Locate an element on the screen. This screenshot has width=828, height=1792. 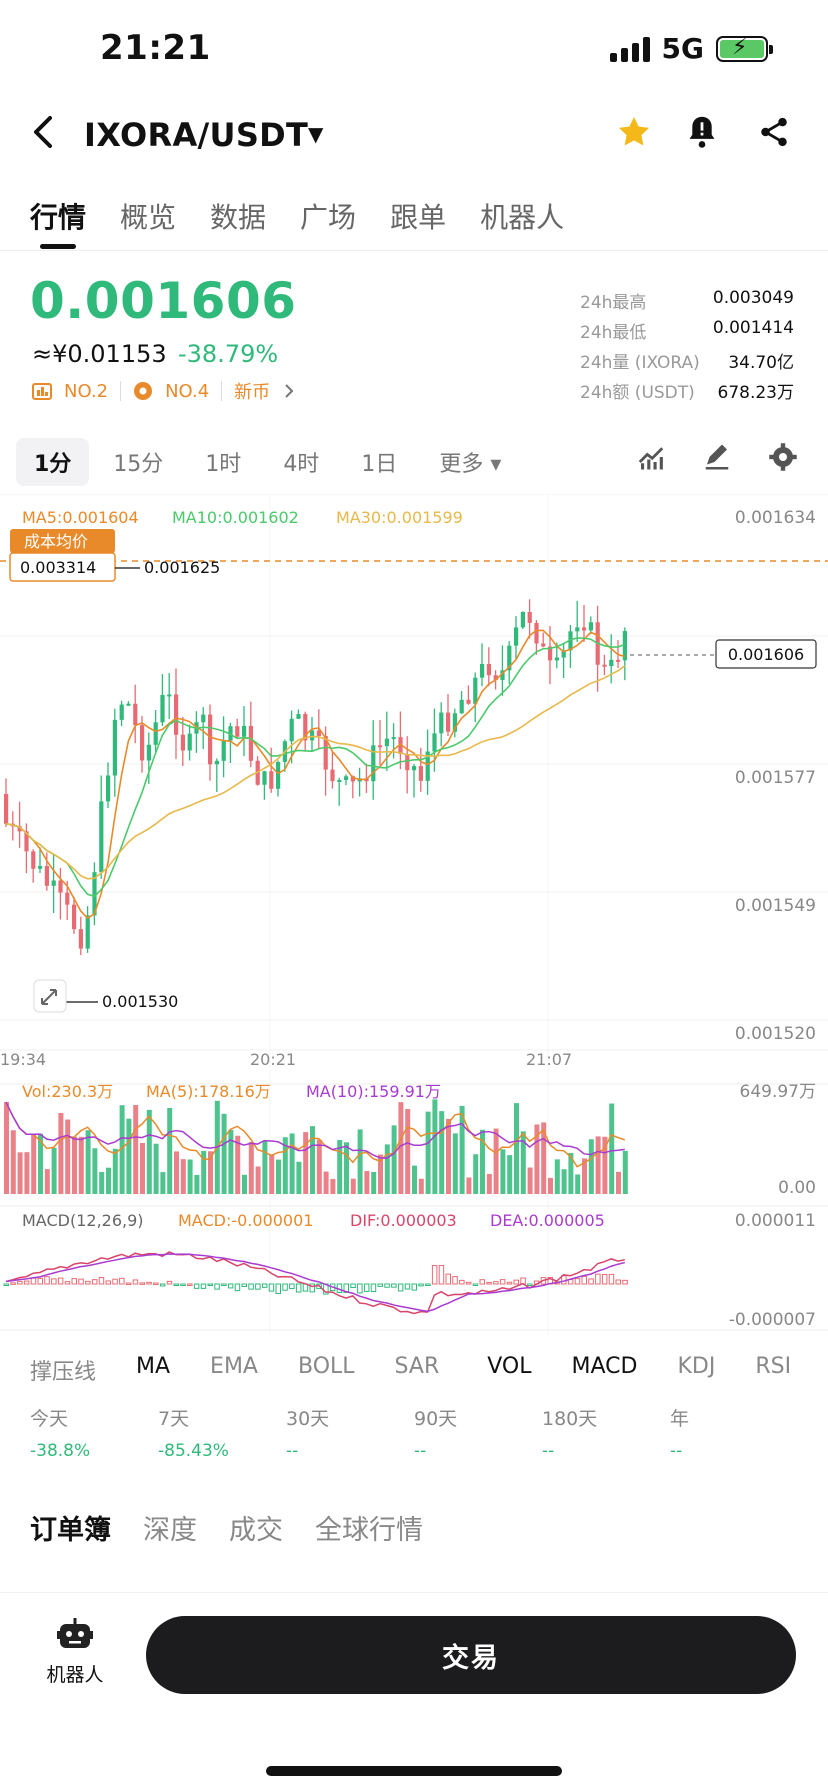
time-axis-label: 20:21 is located at coordinates (273, 1059).